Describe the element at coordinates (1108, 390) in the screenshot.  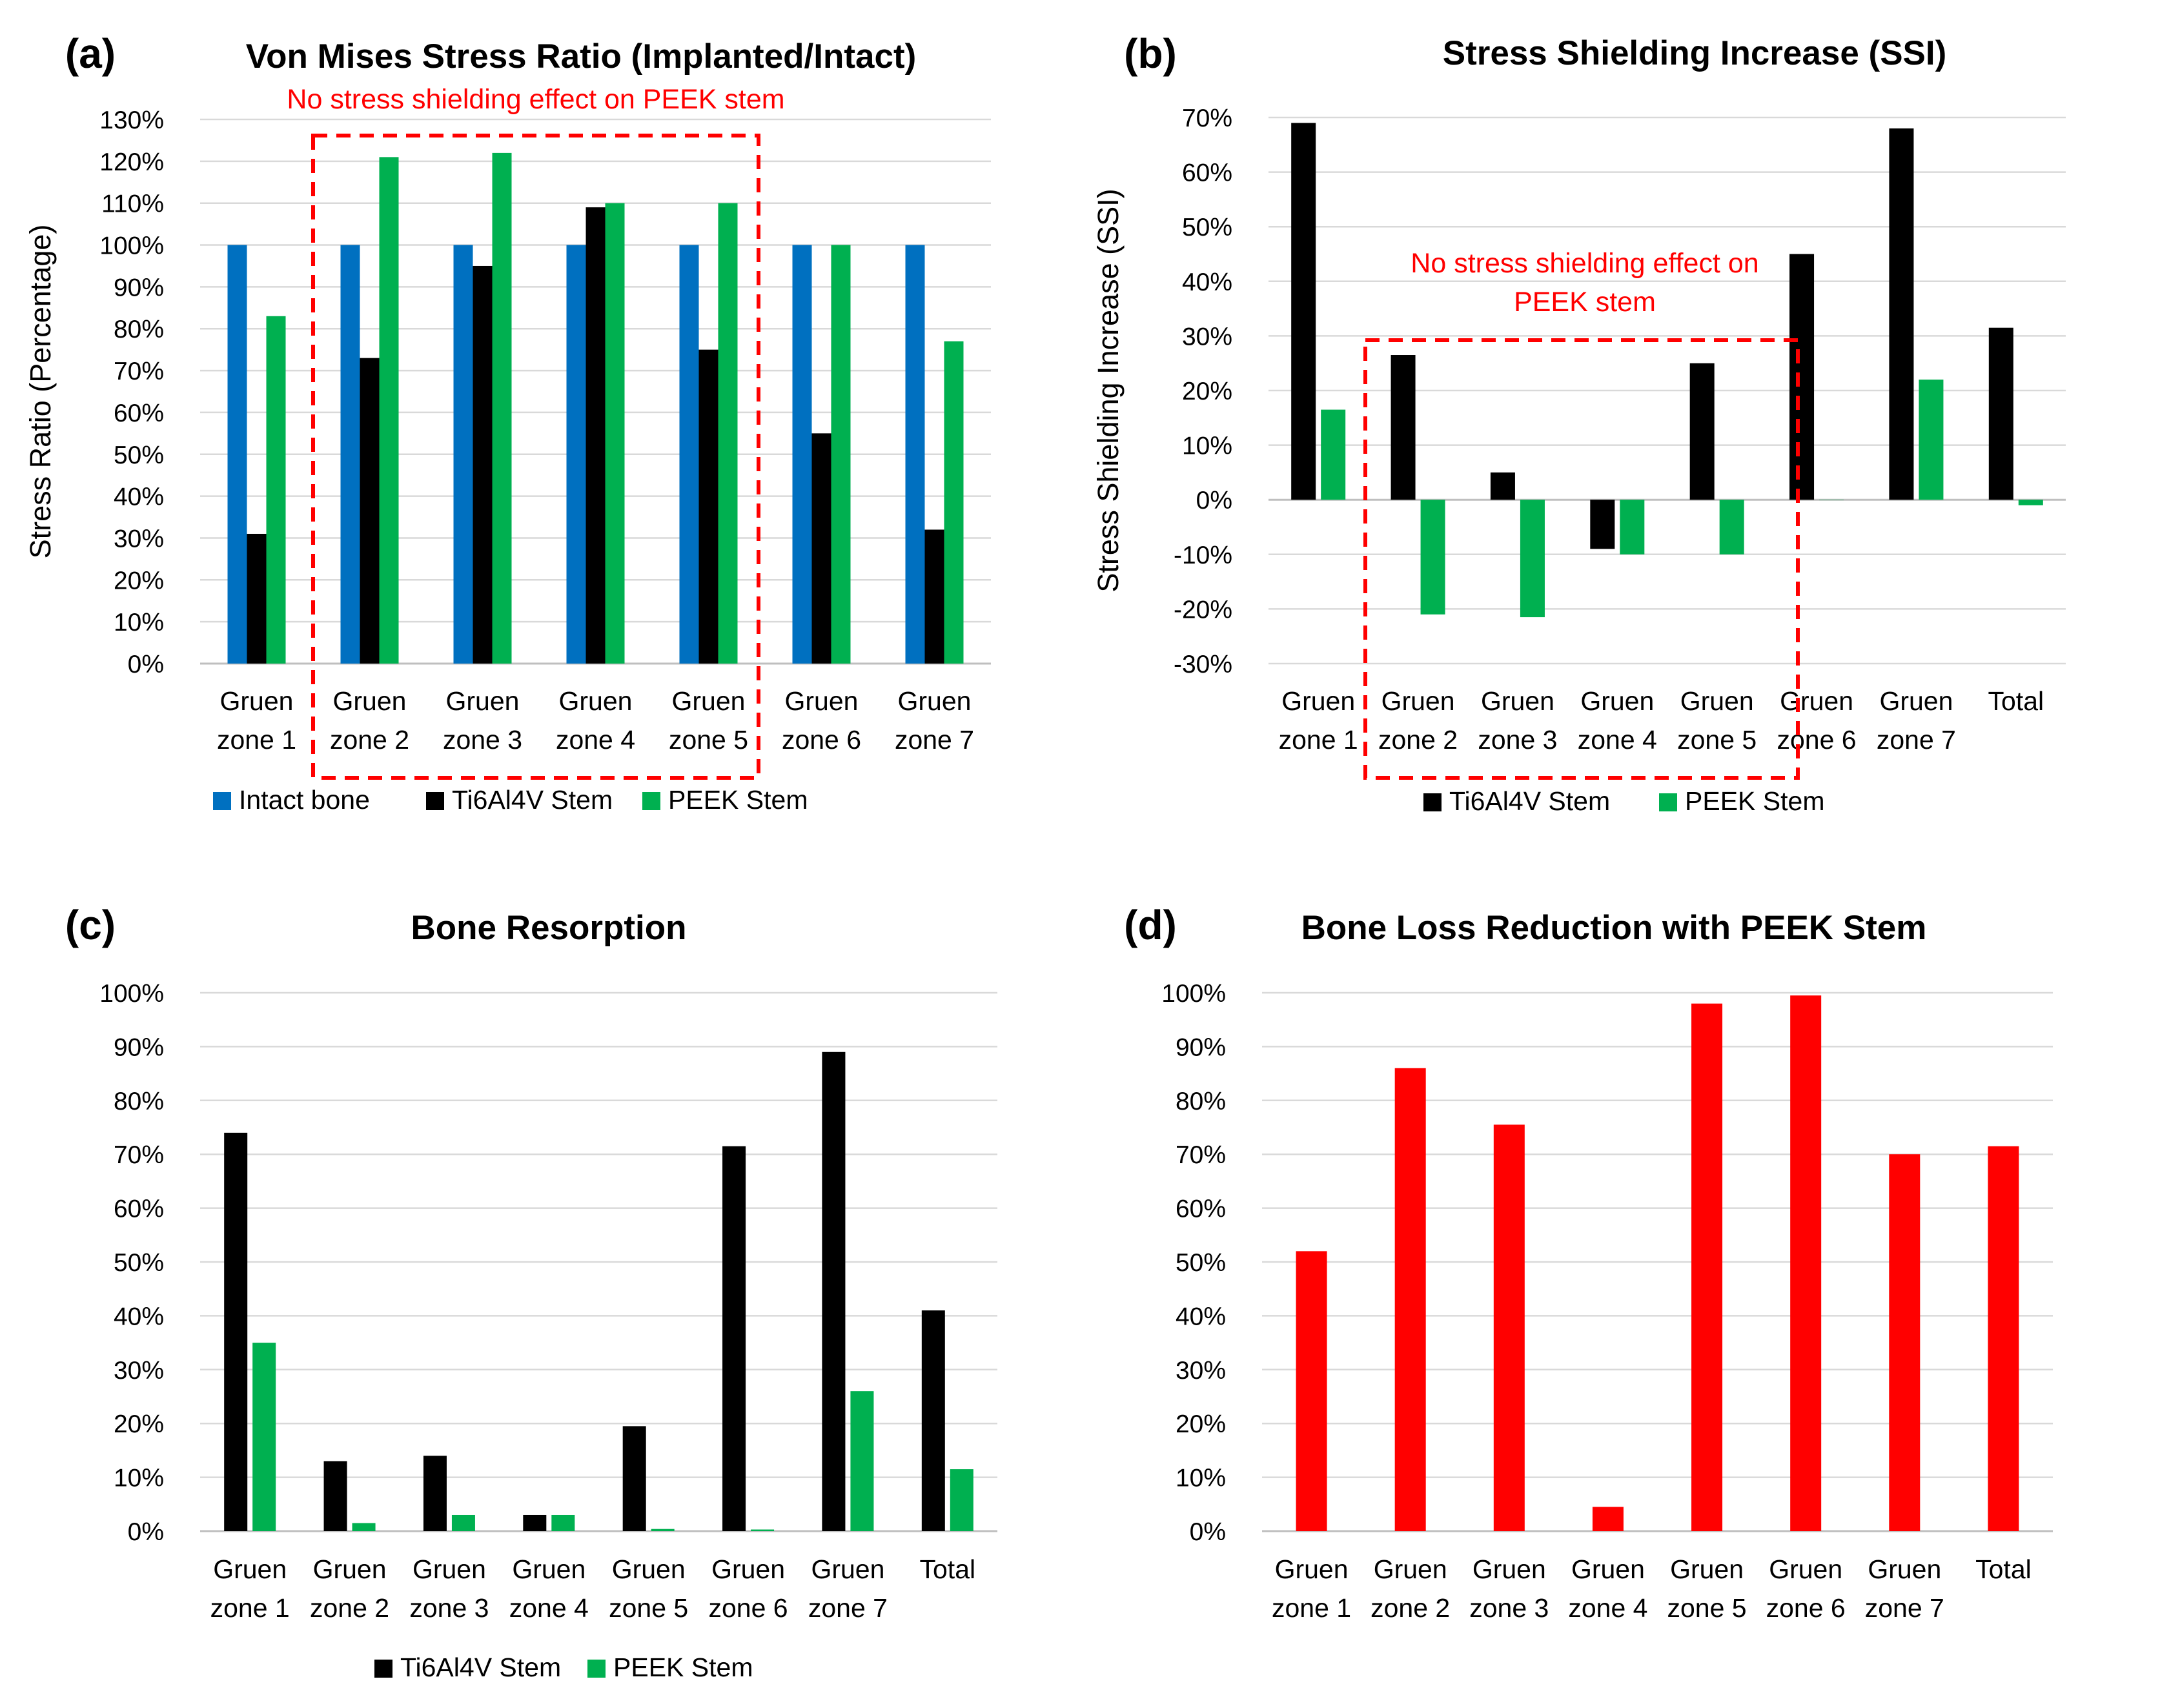
I see `y-axis-label: Stress Shielding Increase (SSI)` at that location.